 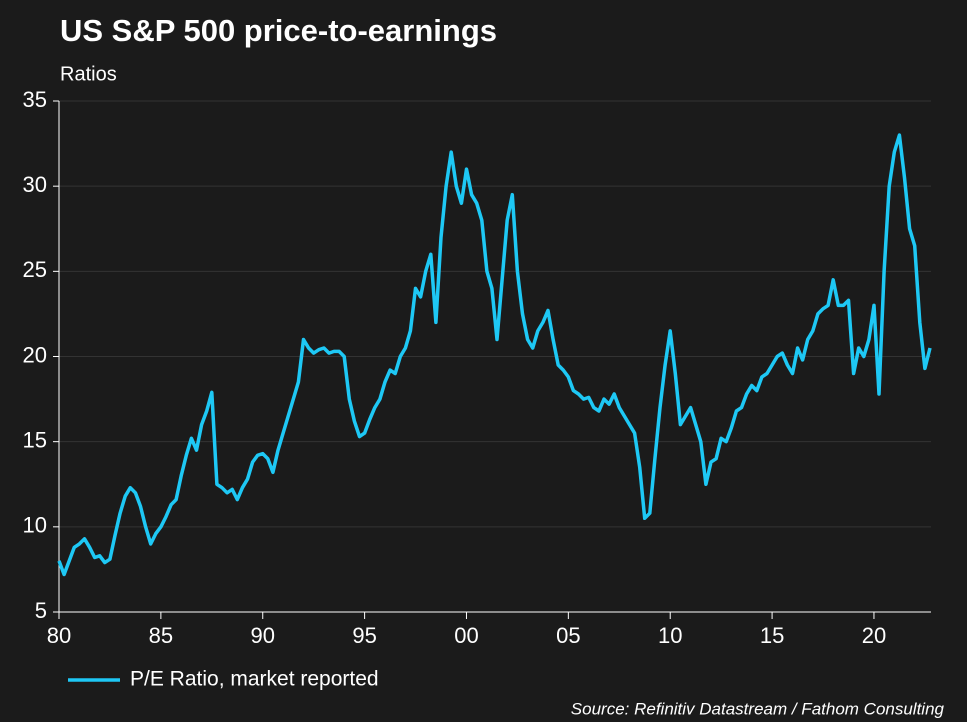 I want to click on y-tick-label: 10, so click(x=35, y=525).